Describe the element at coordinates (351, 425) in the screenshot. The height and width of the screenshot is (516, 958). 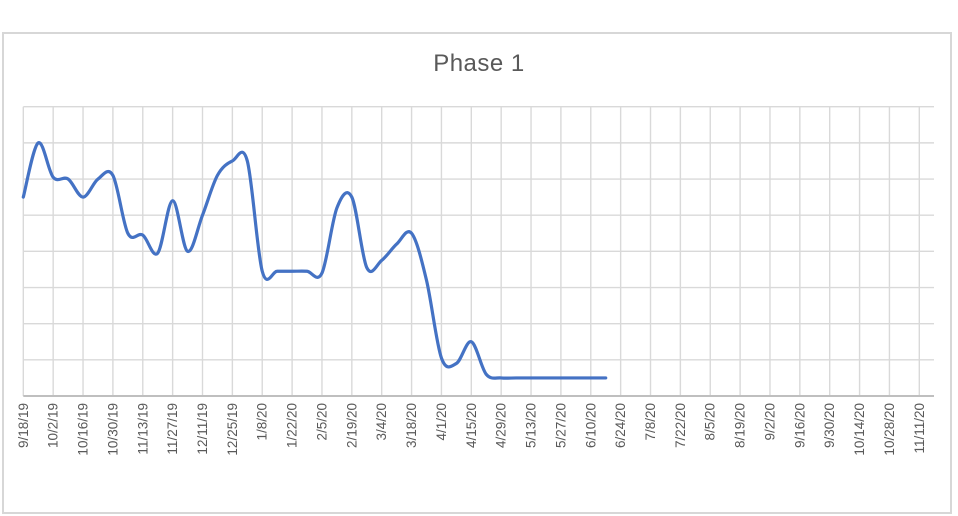
I see `x-axis-label: 2/19/20` at that location.